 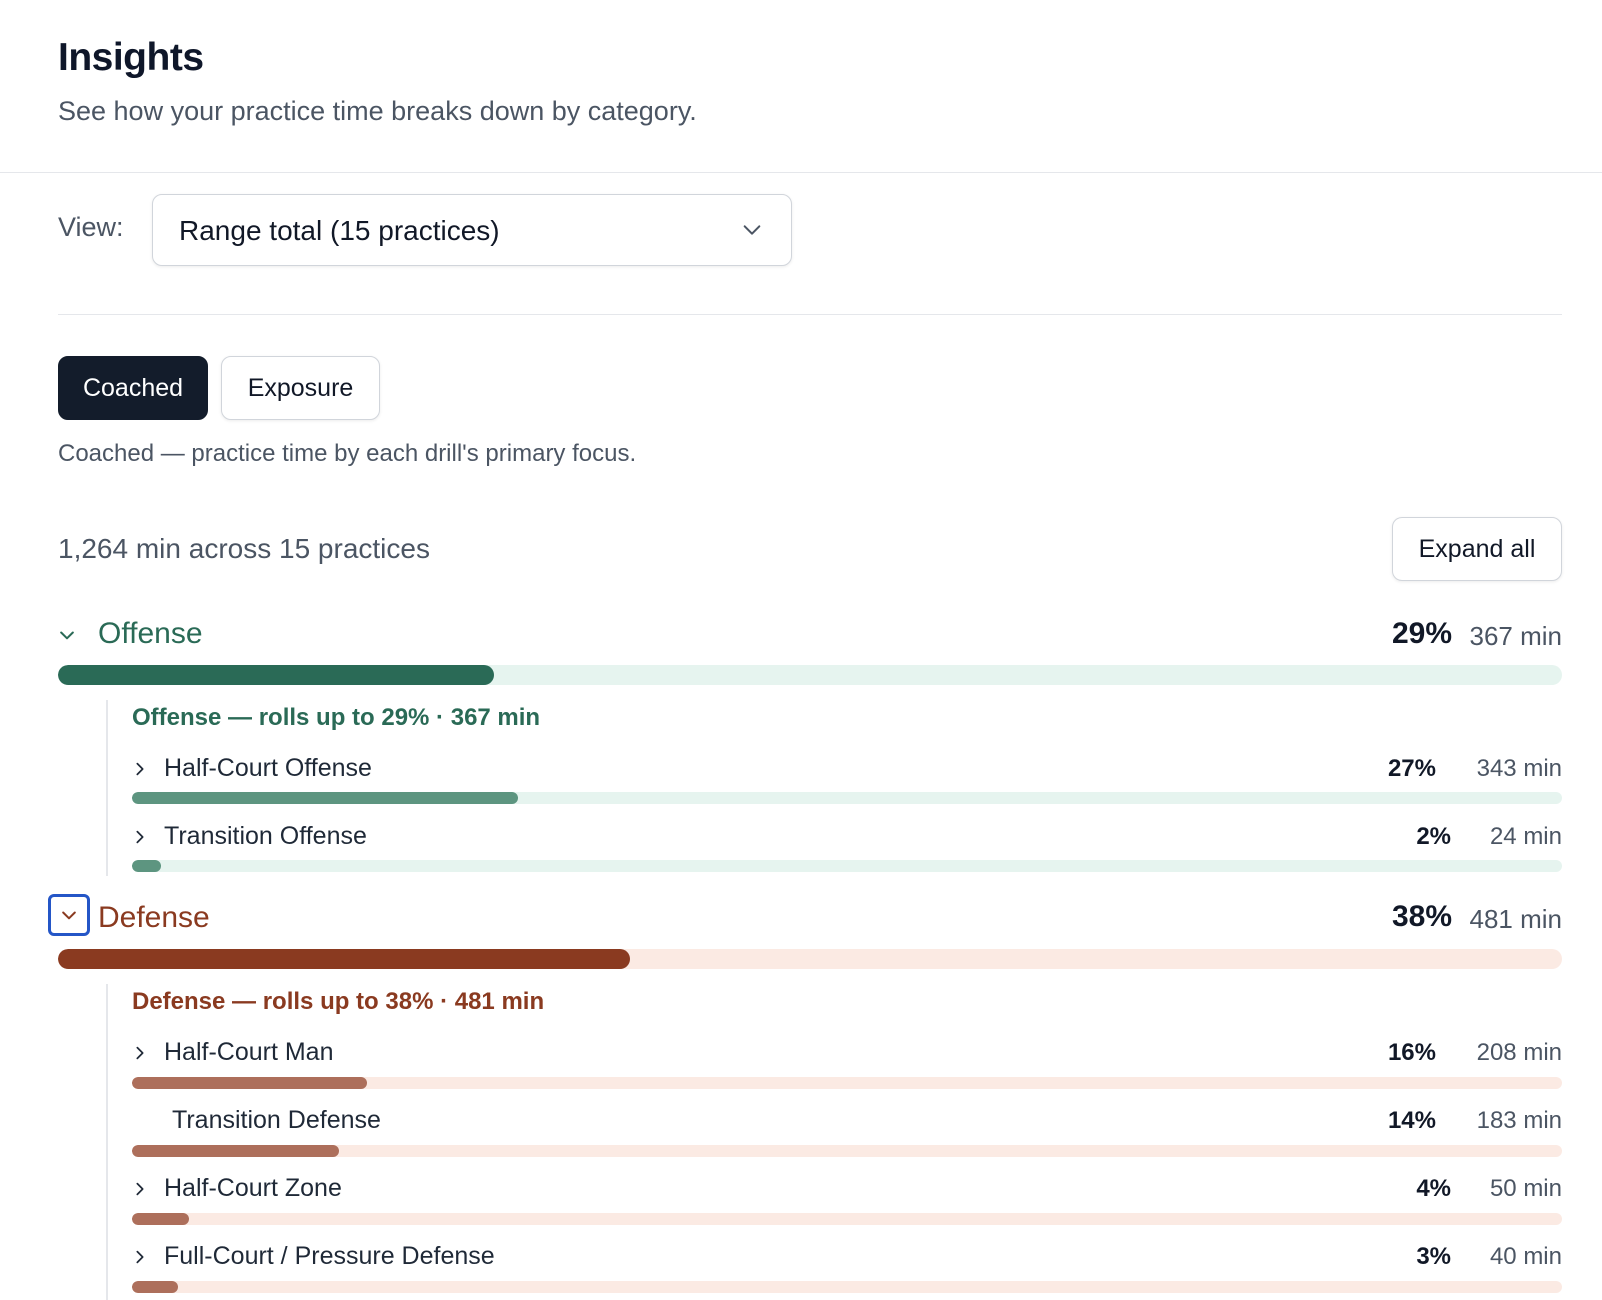 What do you see at coordinates (1433, 836) in the screenshot?
I see `subcategory-pct: 2%` at bounding box center [1433, 836].